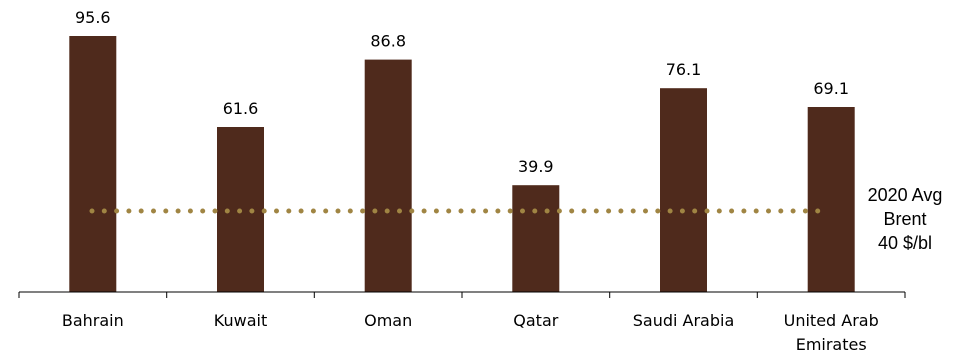 The height and width of the screenshot is (357, 978). I want to click on value-label: 39.9, so click(536, 166).